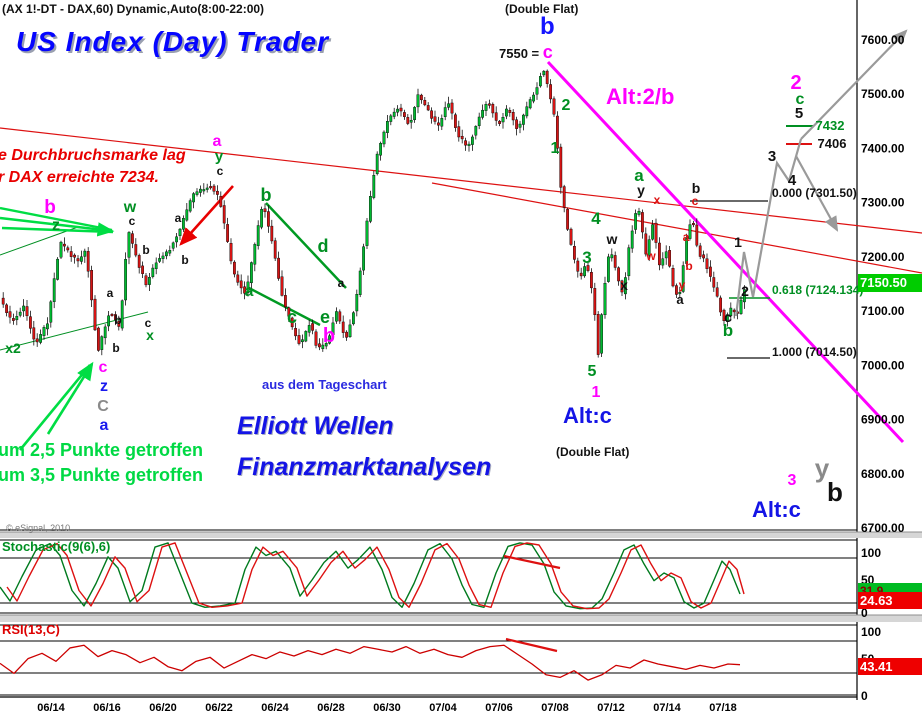 The height and width of the screenshot is (719, 922). I want to click on forecast-zigzag, so click(768, 227).